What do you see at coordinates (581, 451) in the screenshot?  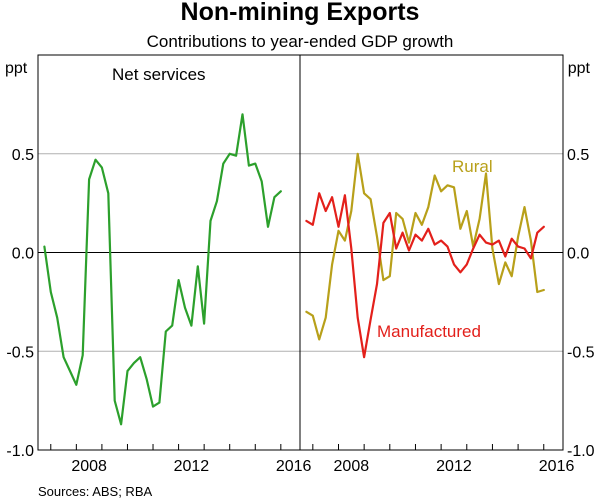 I see `y-tick-label-right-0: -1.0` at bounding box center [581, 451].